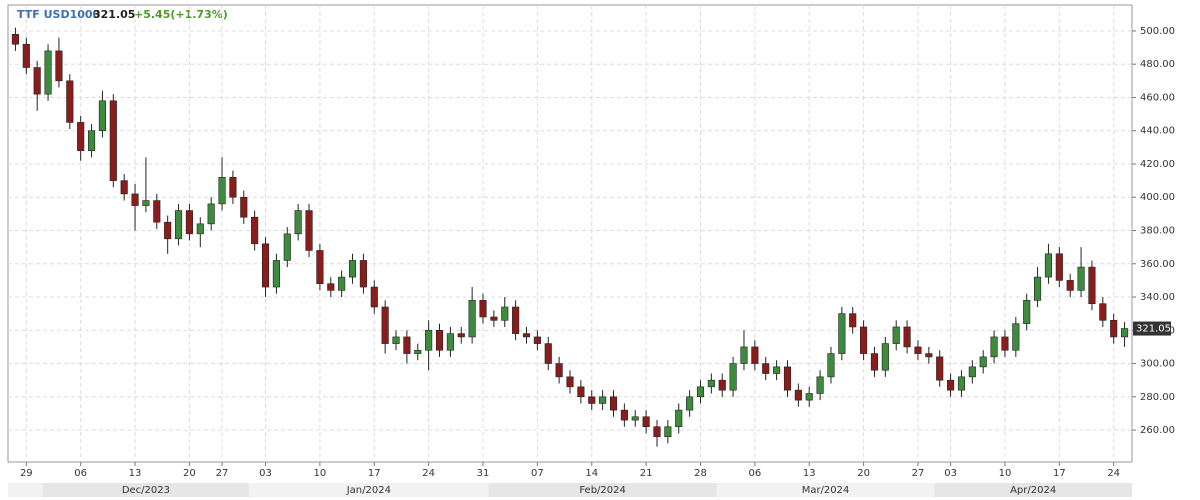  What do you see at coordinates (181, 14) in the screenshot?
I see `header-change: +5.45(+1.73%)` at bounding box center [181, 14].